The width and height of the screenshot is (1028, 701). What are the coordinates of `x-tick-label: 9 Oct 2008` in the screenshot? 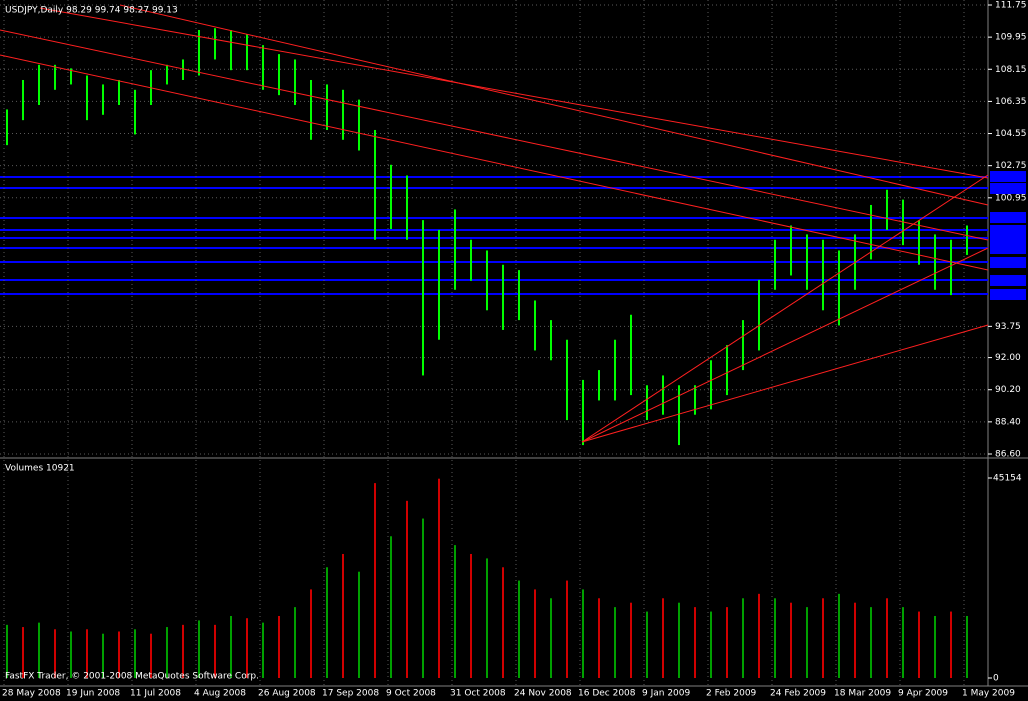 It's located at (411, 694).